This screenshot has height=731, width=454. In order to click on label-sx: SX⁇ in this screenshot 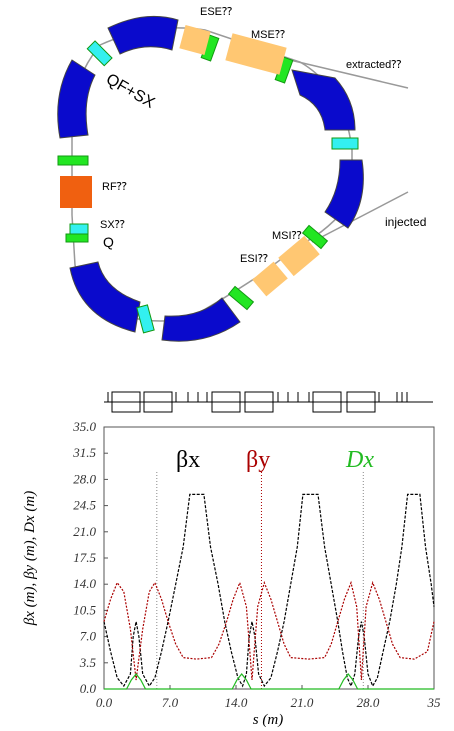, I will do `click(112, 225)`.